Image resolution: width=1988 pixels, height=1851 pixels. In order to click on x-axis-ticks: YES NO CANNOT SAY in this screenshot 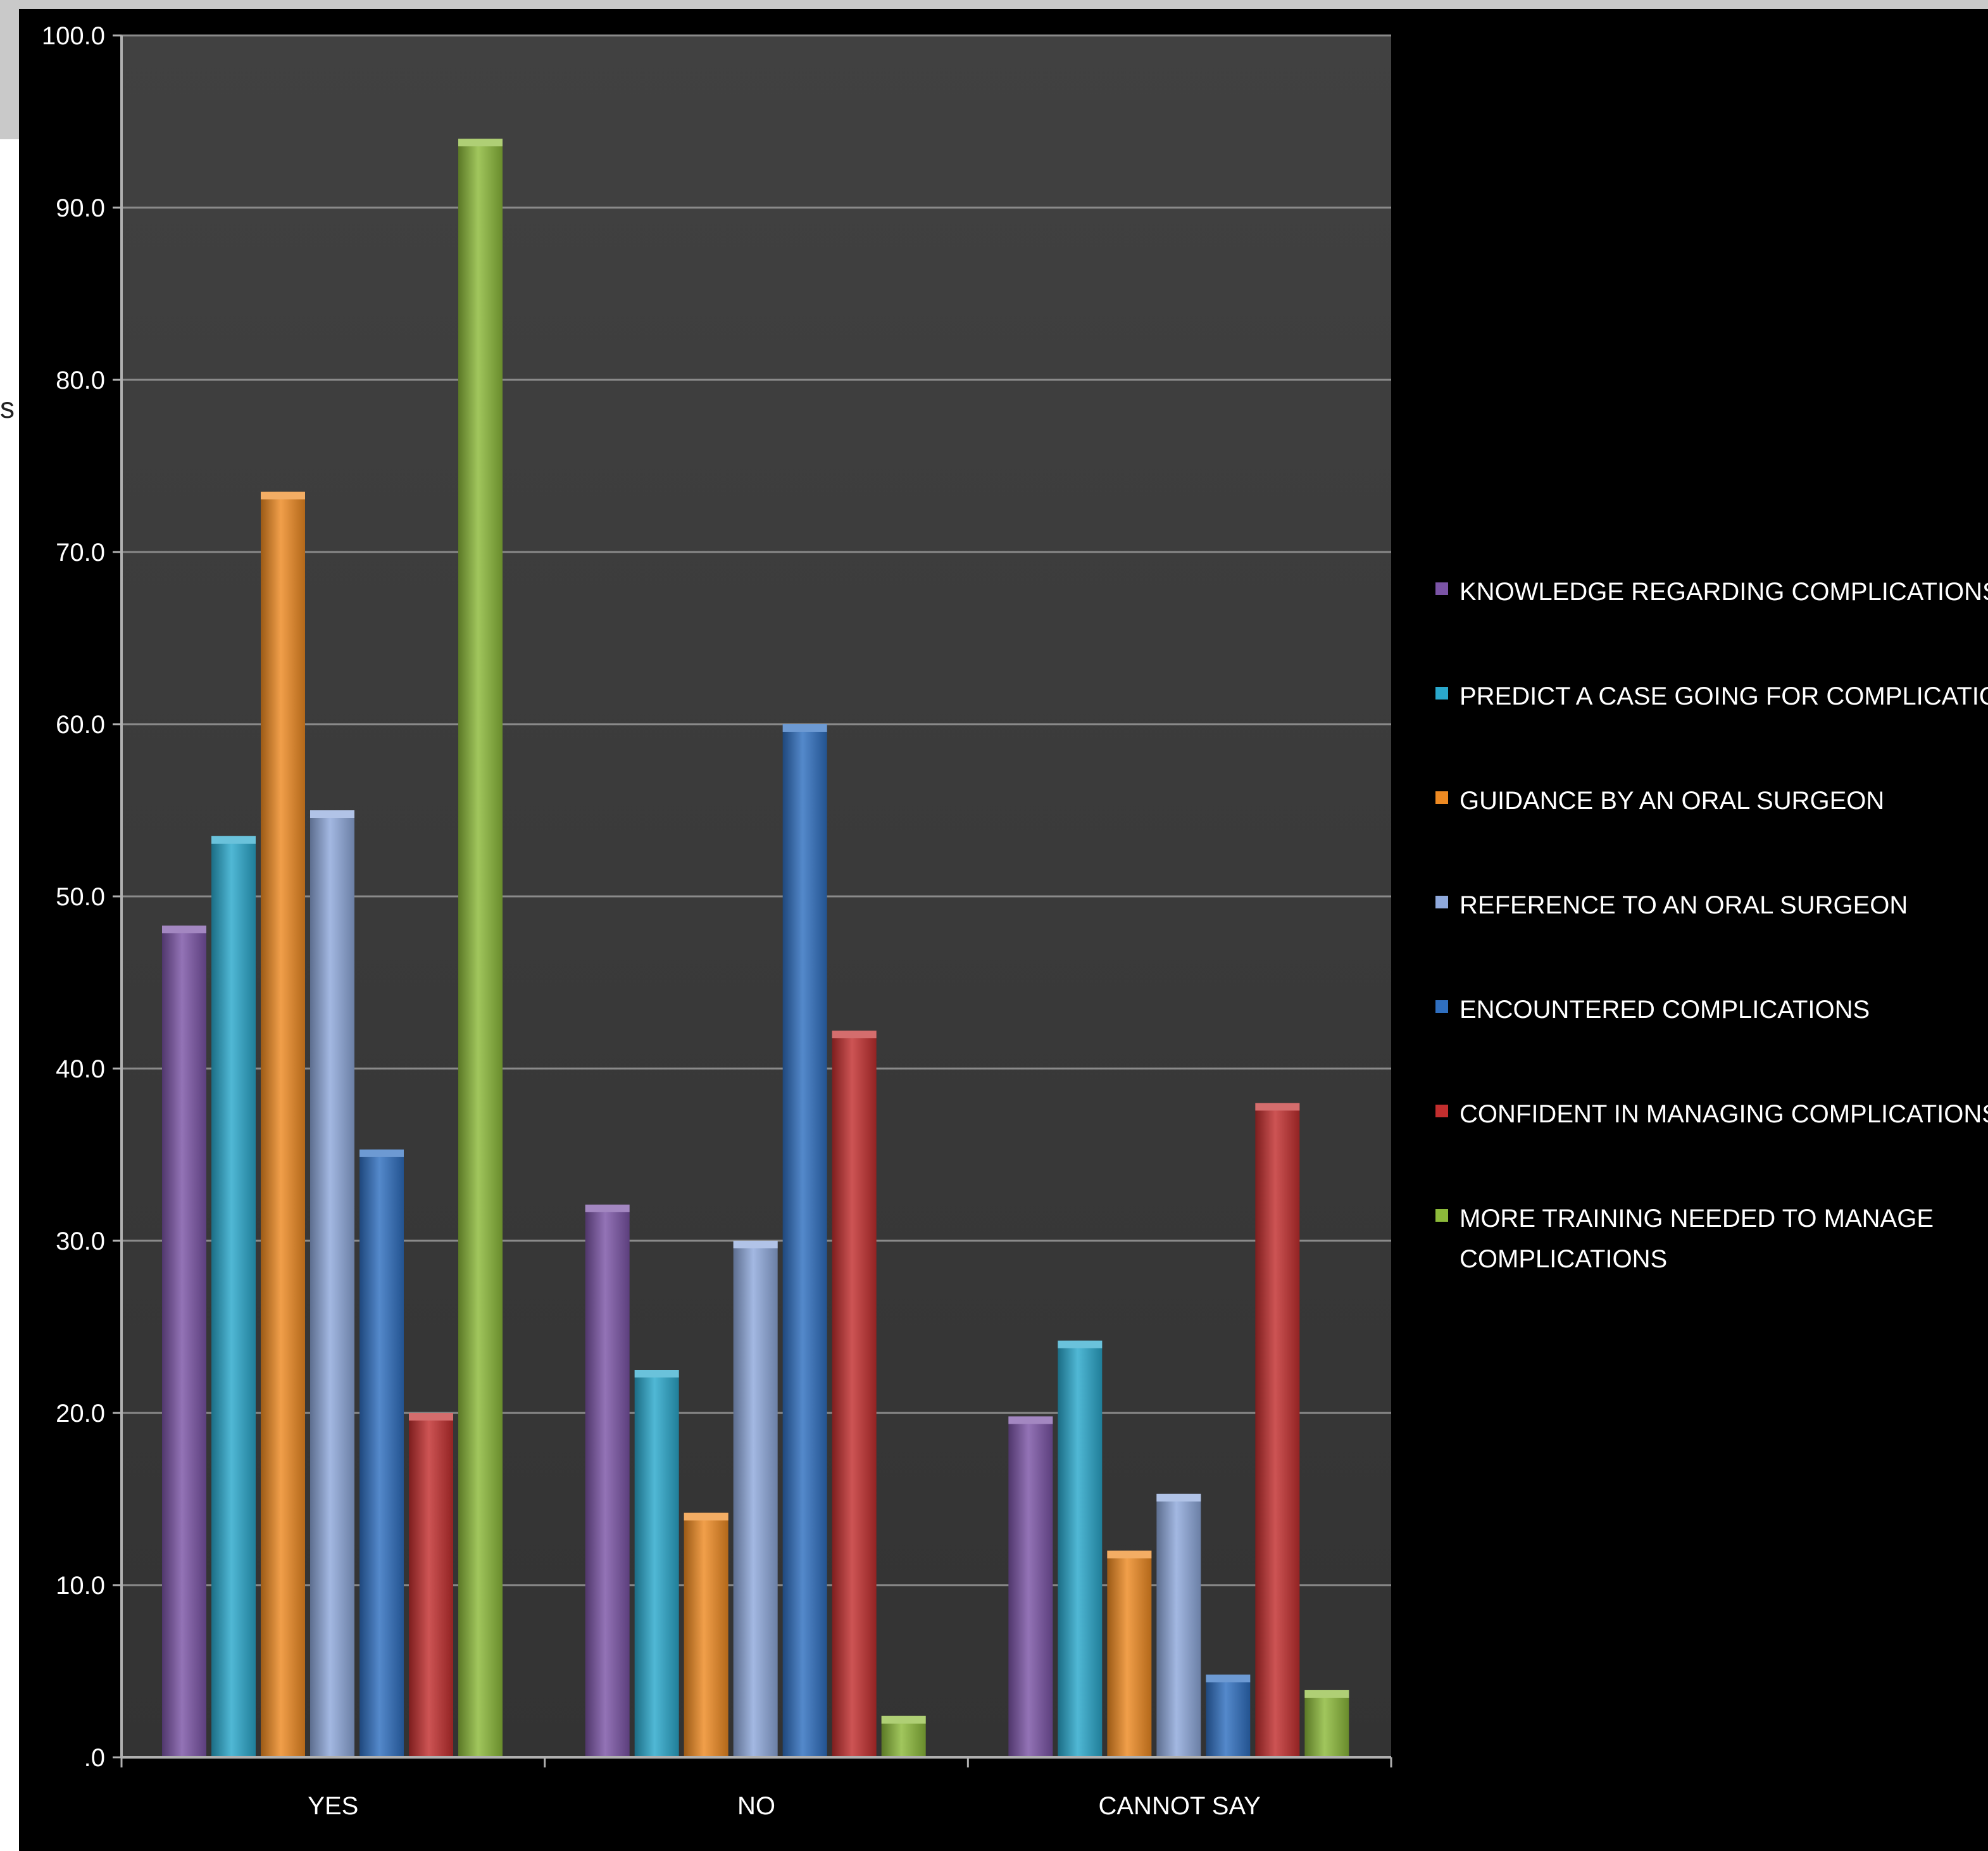, I will do `click(756, 1788)`.